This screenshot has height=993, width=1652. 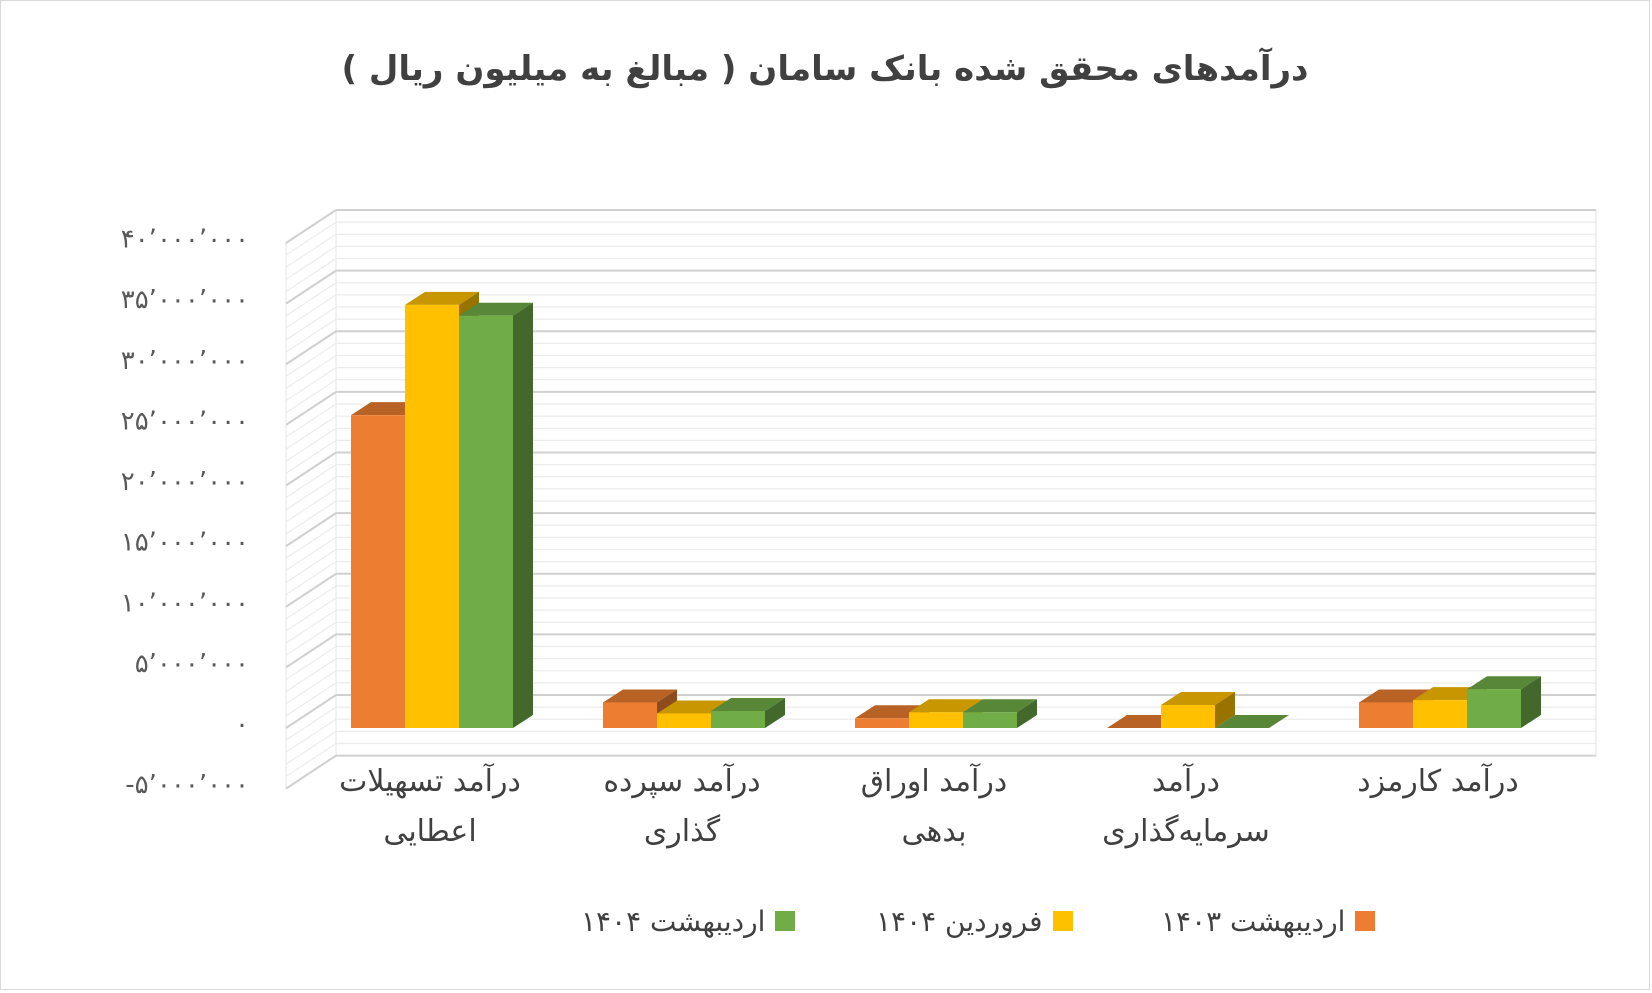 What do you see at coordinates (192, 664) in the screenshot?
I see `y-tick-label: ۵٬۰۰۰٬۰۰۰` at bounding box center [192, 664].